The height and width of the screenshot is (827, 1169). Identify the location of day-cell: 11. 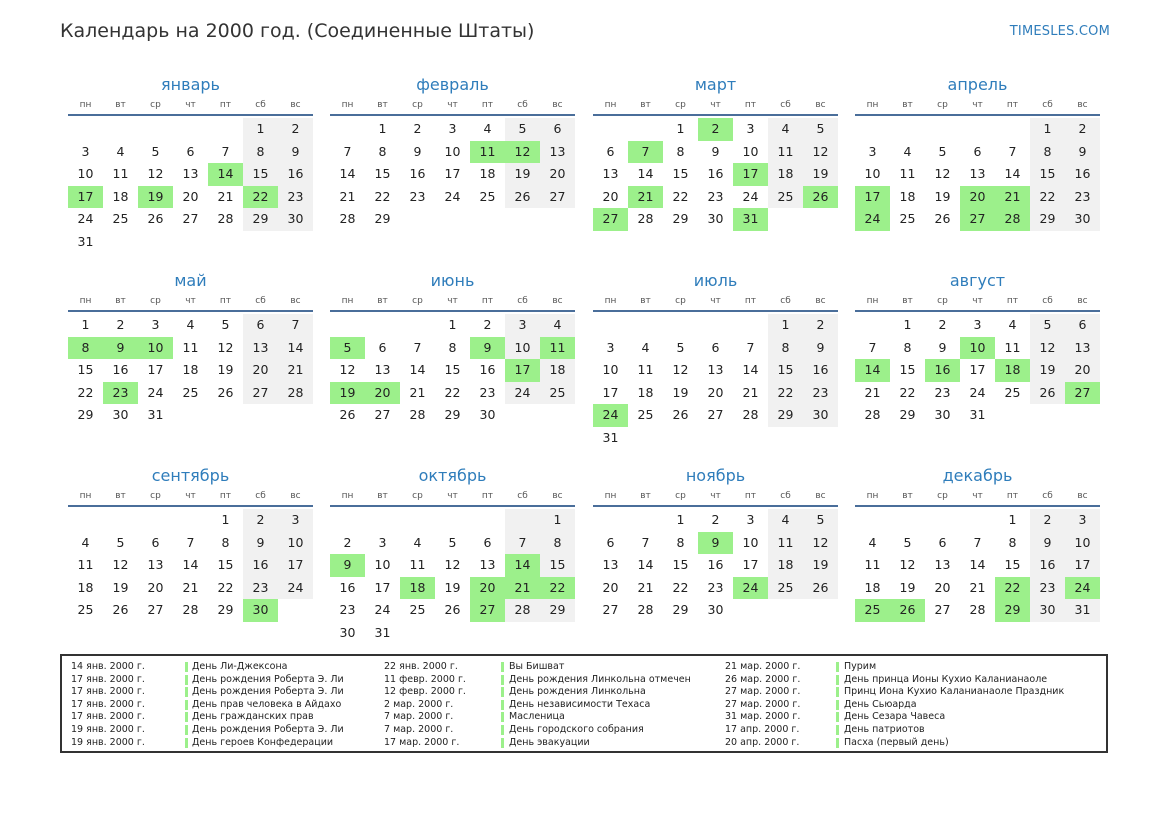
(645, 369).